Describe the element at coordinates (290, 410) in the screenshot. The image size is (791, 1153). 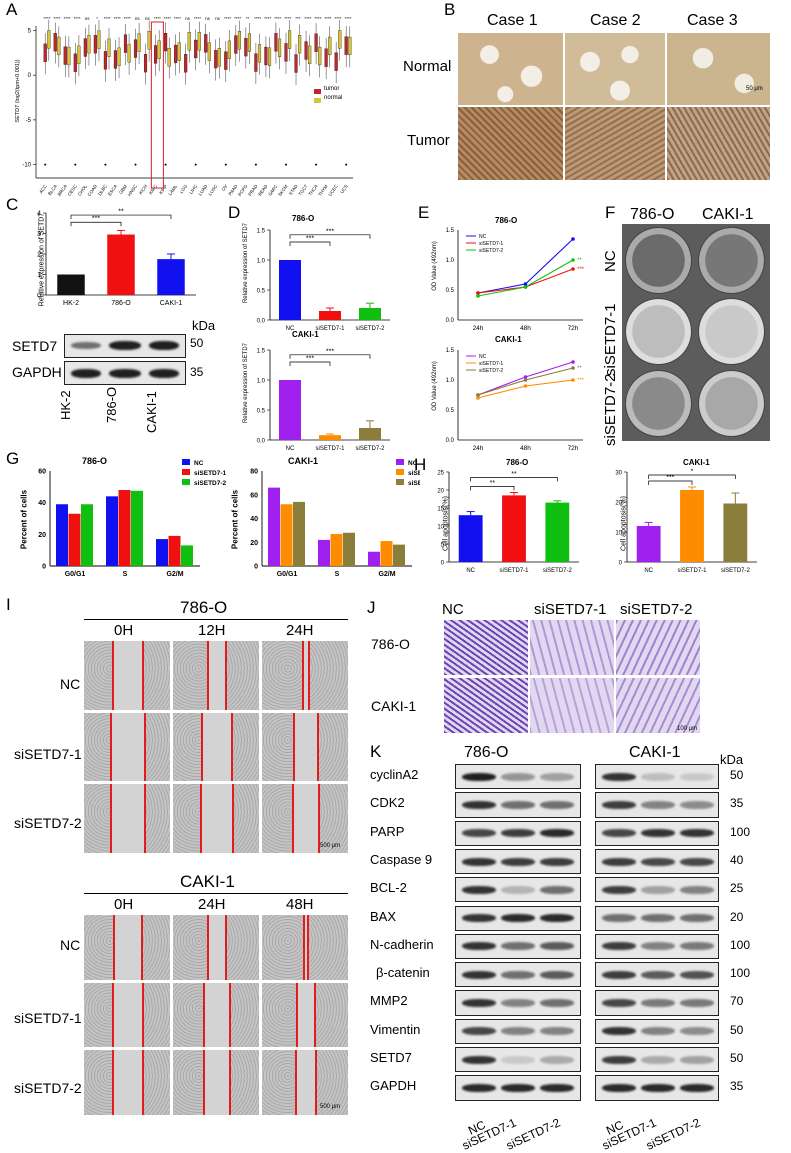
I see `d-bottom-bar` at that location.